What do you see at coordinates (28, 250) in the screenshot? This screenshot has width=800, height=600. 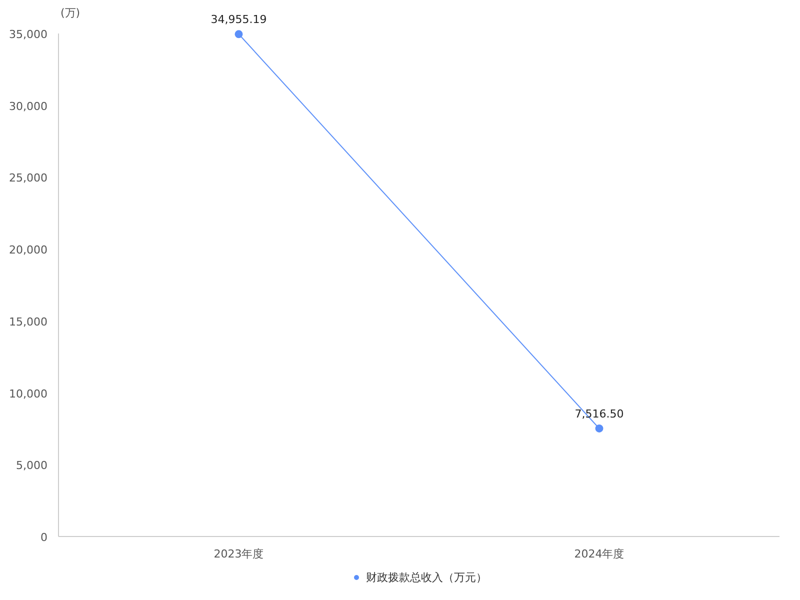 I see `y-tick-label: 20,000` at bounding box center [28, 250].